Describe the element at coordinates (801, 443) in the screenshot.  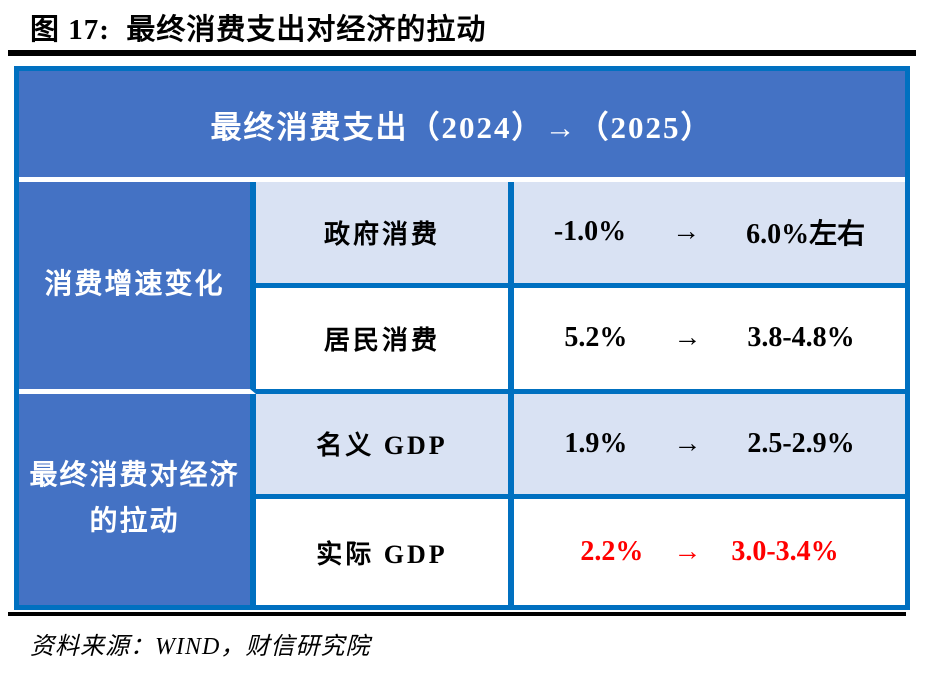
I see `value-to: 2.5-2.9%` at that location.